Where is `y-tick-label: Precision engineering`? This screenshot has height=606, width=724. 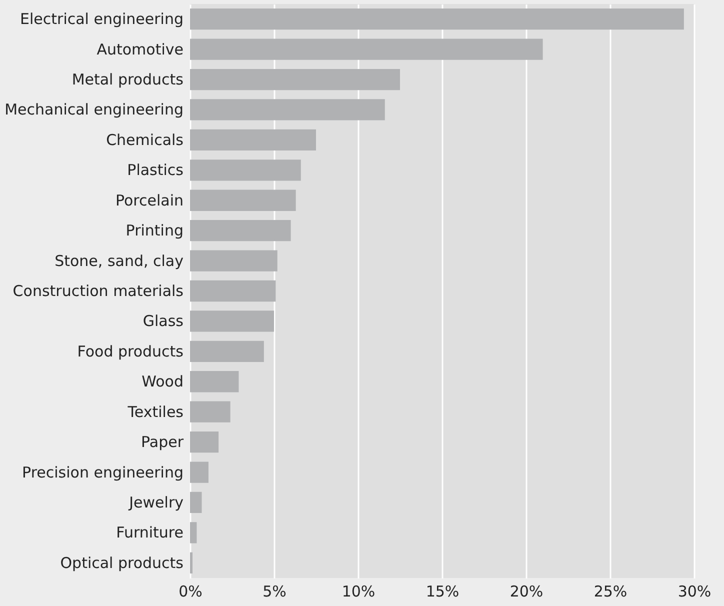 y-tick-label: Precision engineering is located at coordinates (103, 472).